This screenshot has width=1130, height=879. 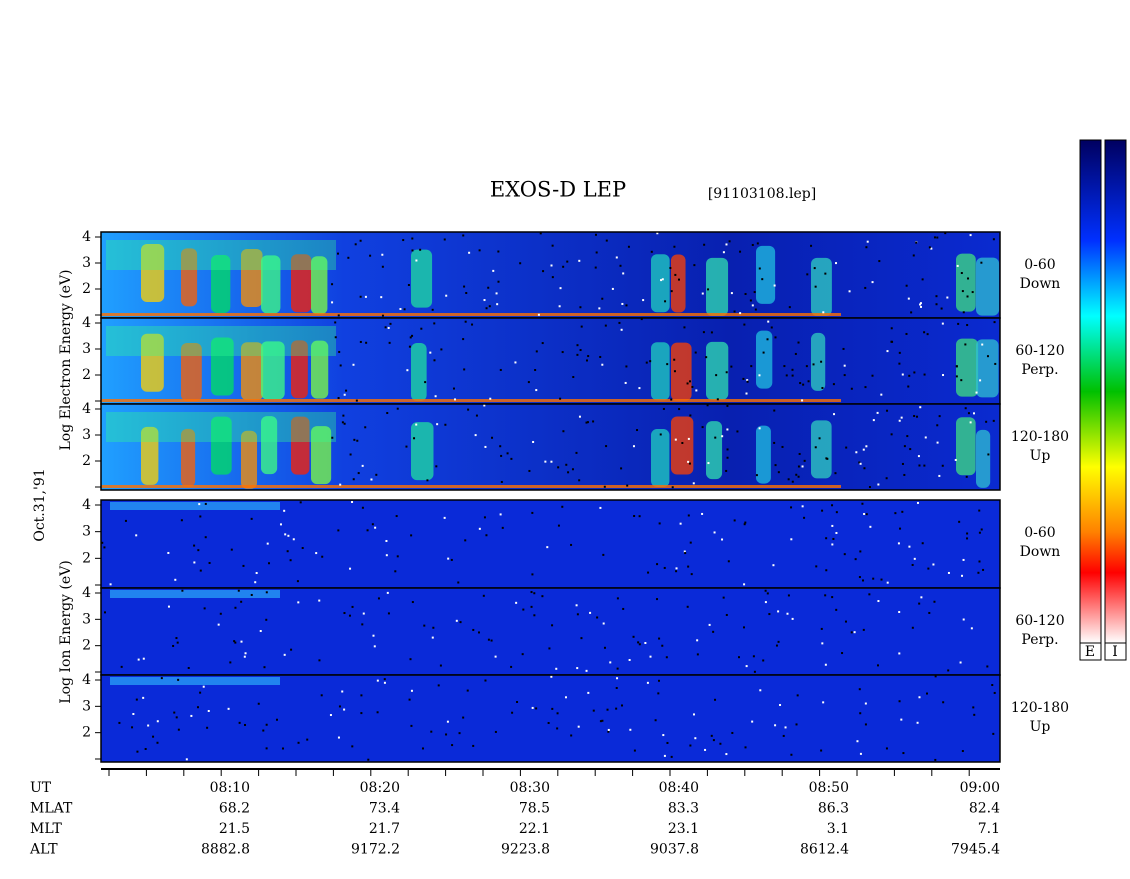 What do you see at coordinates (534, 809) in the screenshot?
I see `row-value: 78.5` at bounding box center [534, 809].